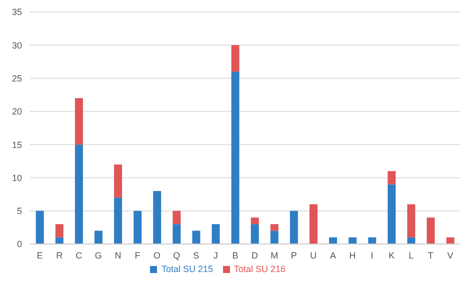 The width and height of the screenshot is (474, 284). Describe the element at coordinates (411, 255) in the screenshot. I see `x-tick-label: L` at that location.